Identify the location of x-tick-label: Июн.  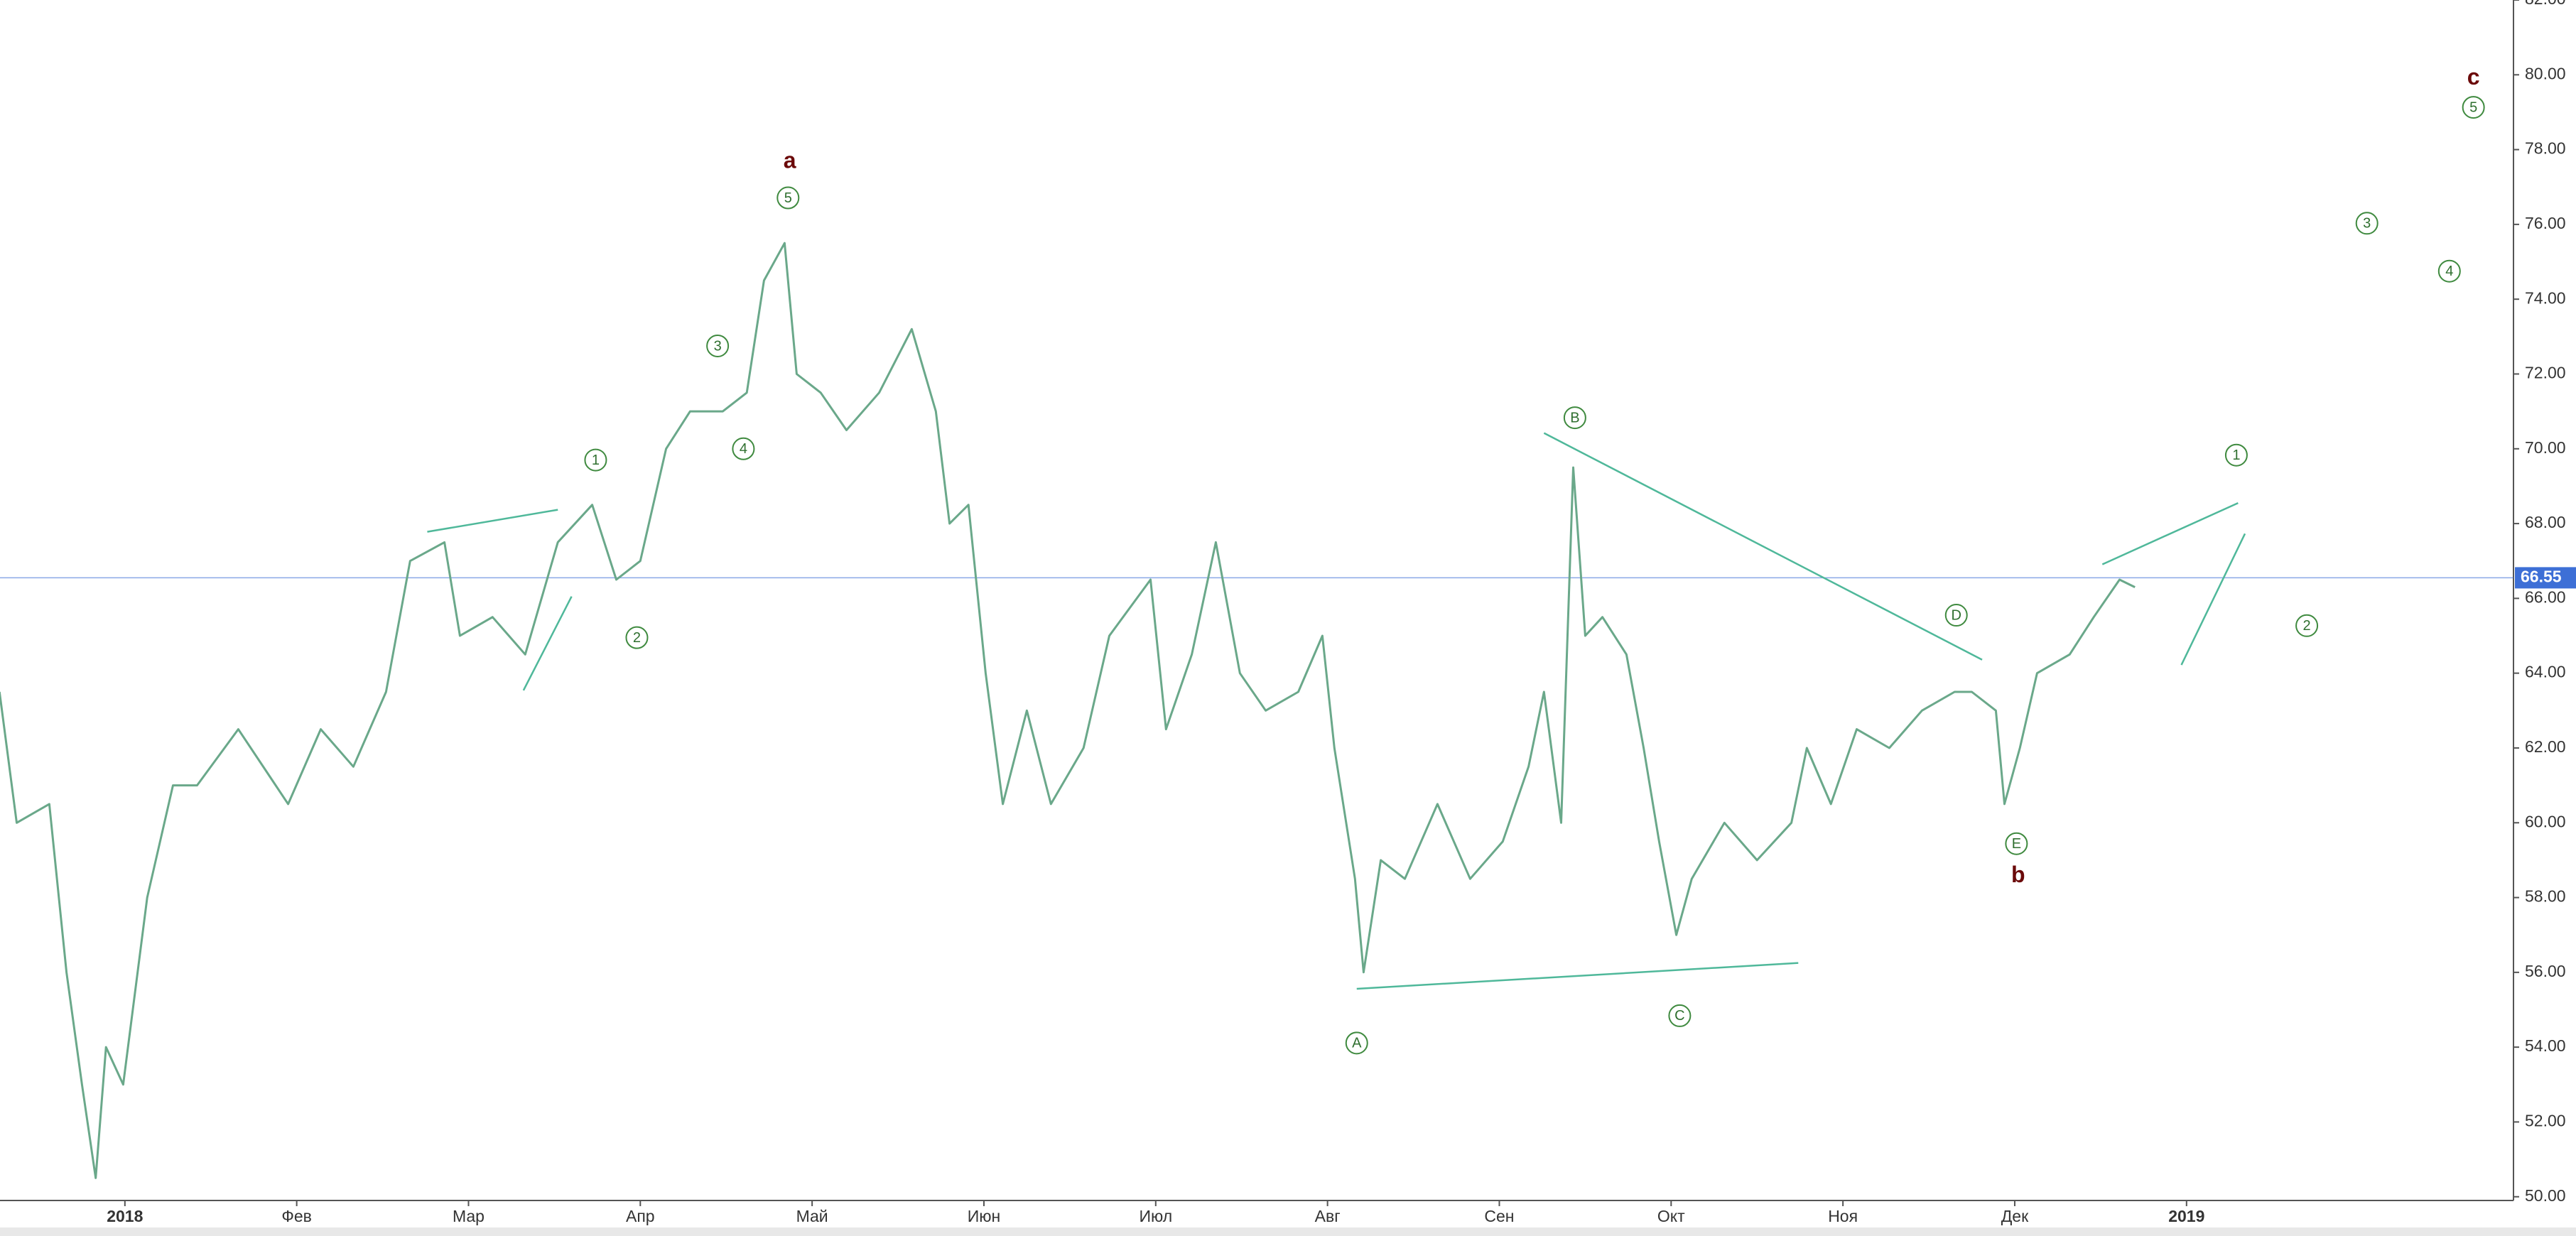
(984, 1216).